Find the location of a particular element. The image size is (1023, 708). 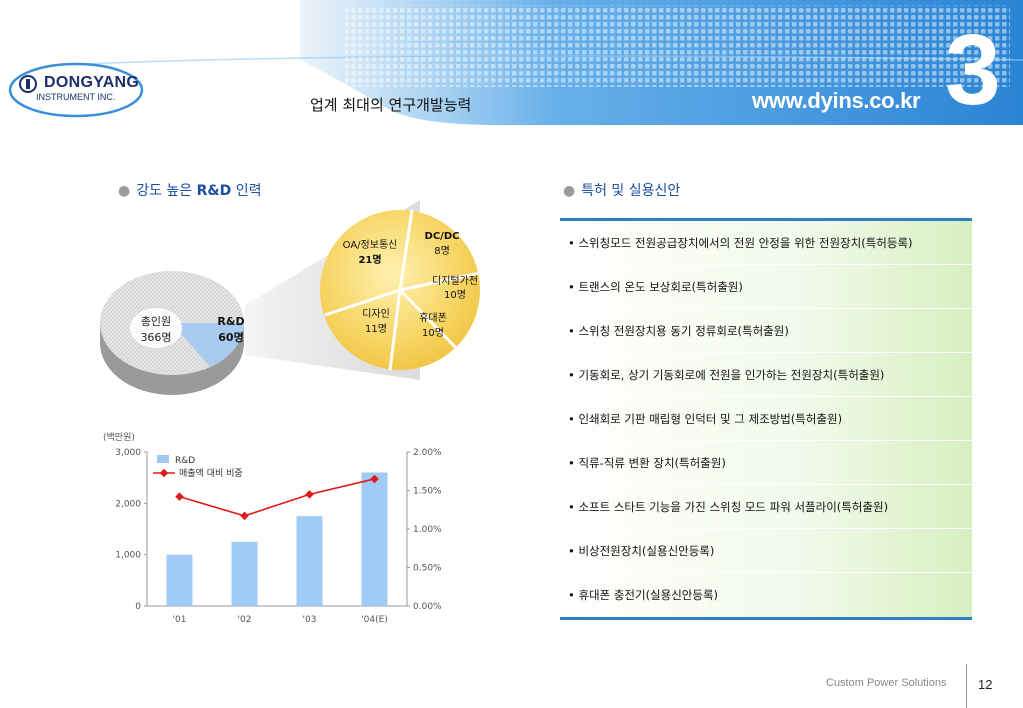

main-pie-rd-slice is located at coordinates (208, 345).